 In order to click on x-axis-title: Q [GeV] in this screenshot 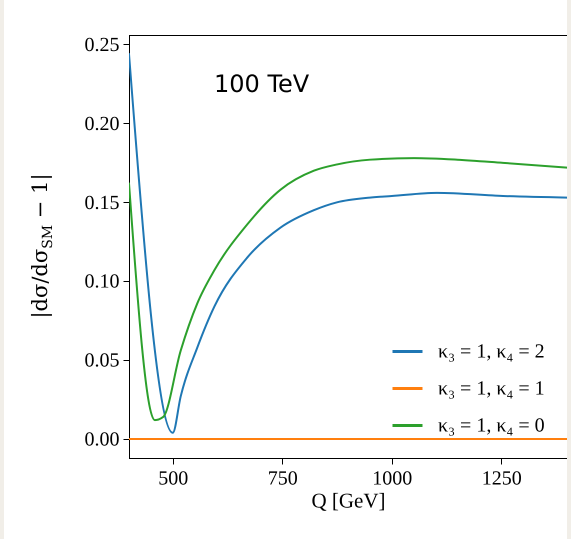, I will do `click(348, 500)`.